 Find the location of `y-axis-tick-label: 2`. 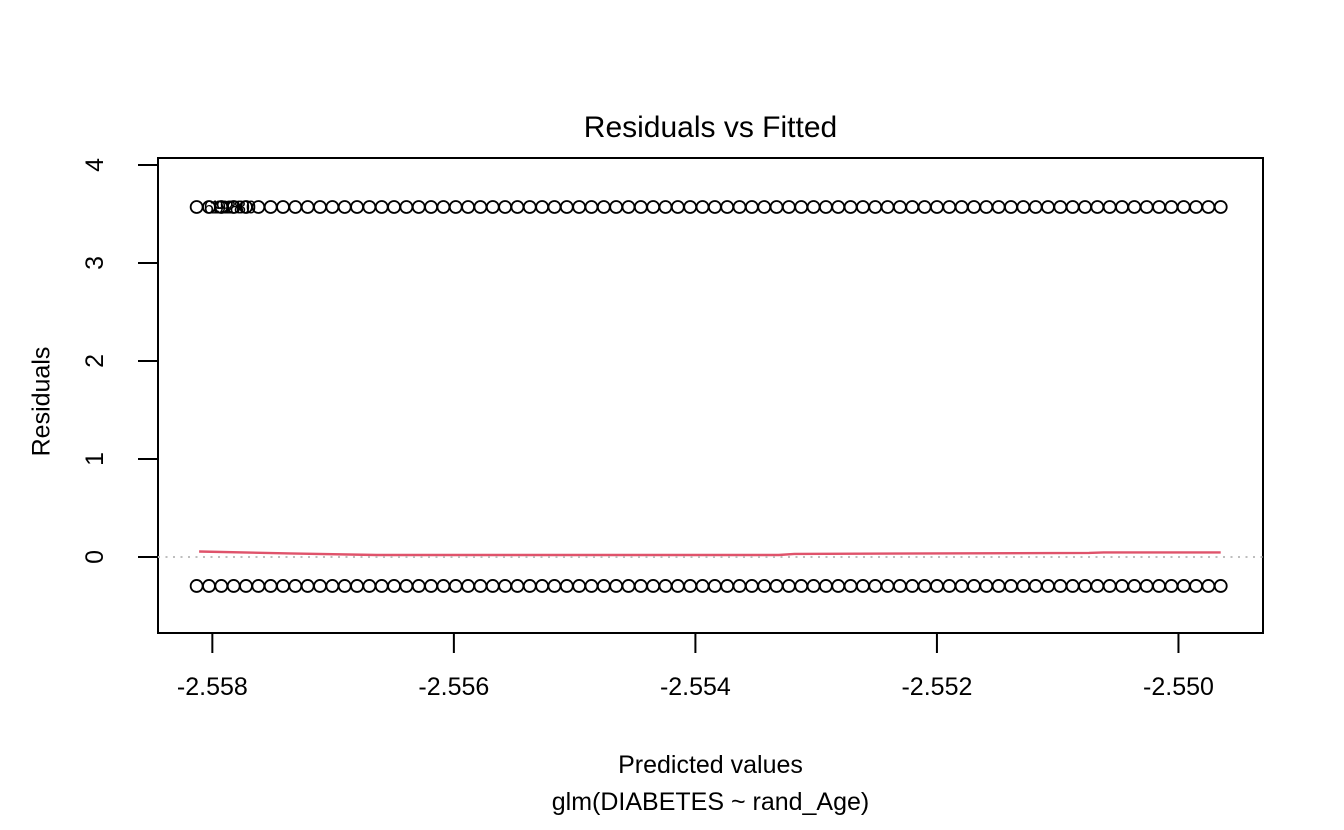

y-axis-tick-label: 2 is located at coordinates (95, 361).